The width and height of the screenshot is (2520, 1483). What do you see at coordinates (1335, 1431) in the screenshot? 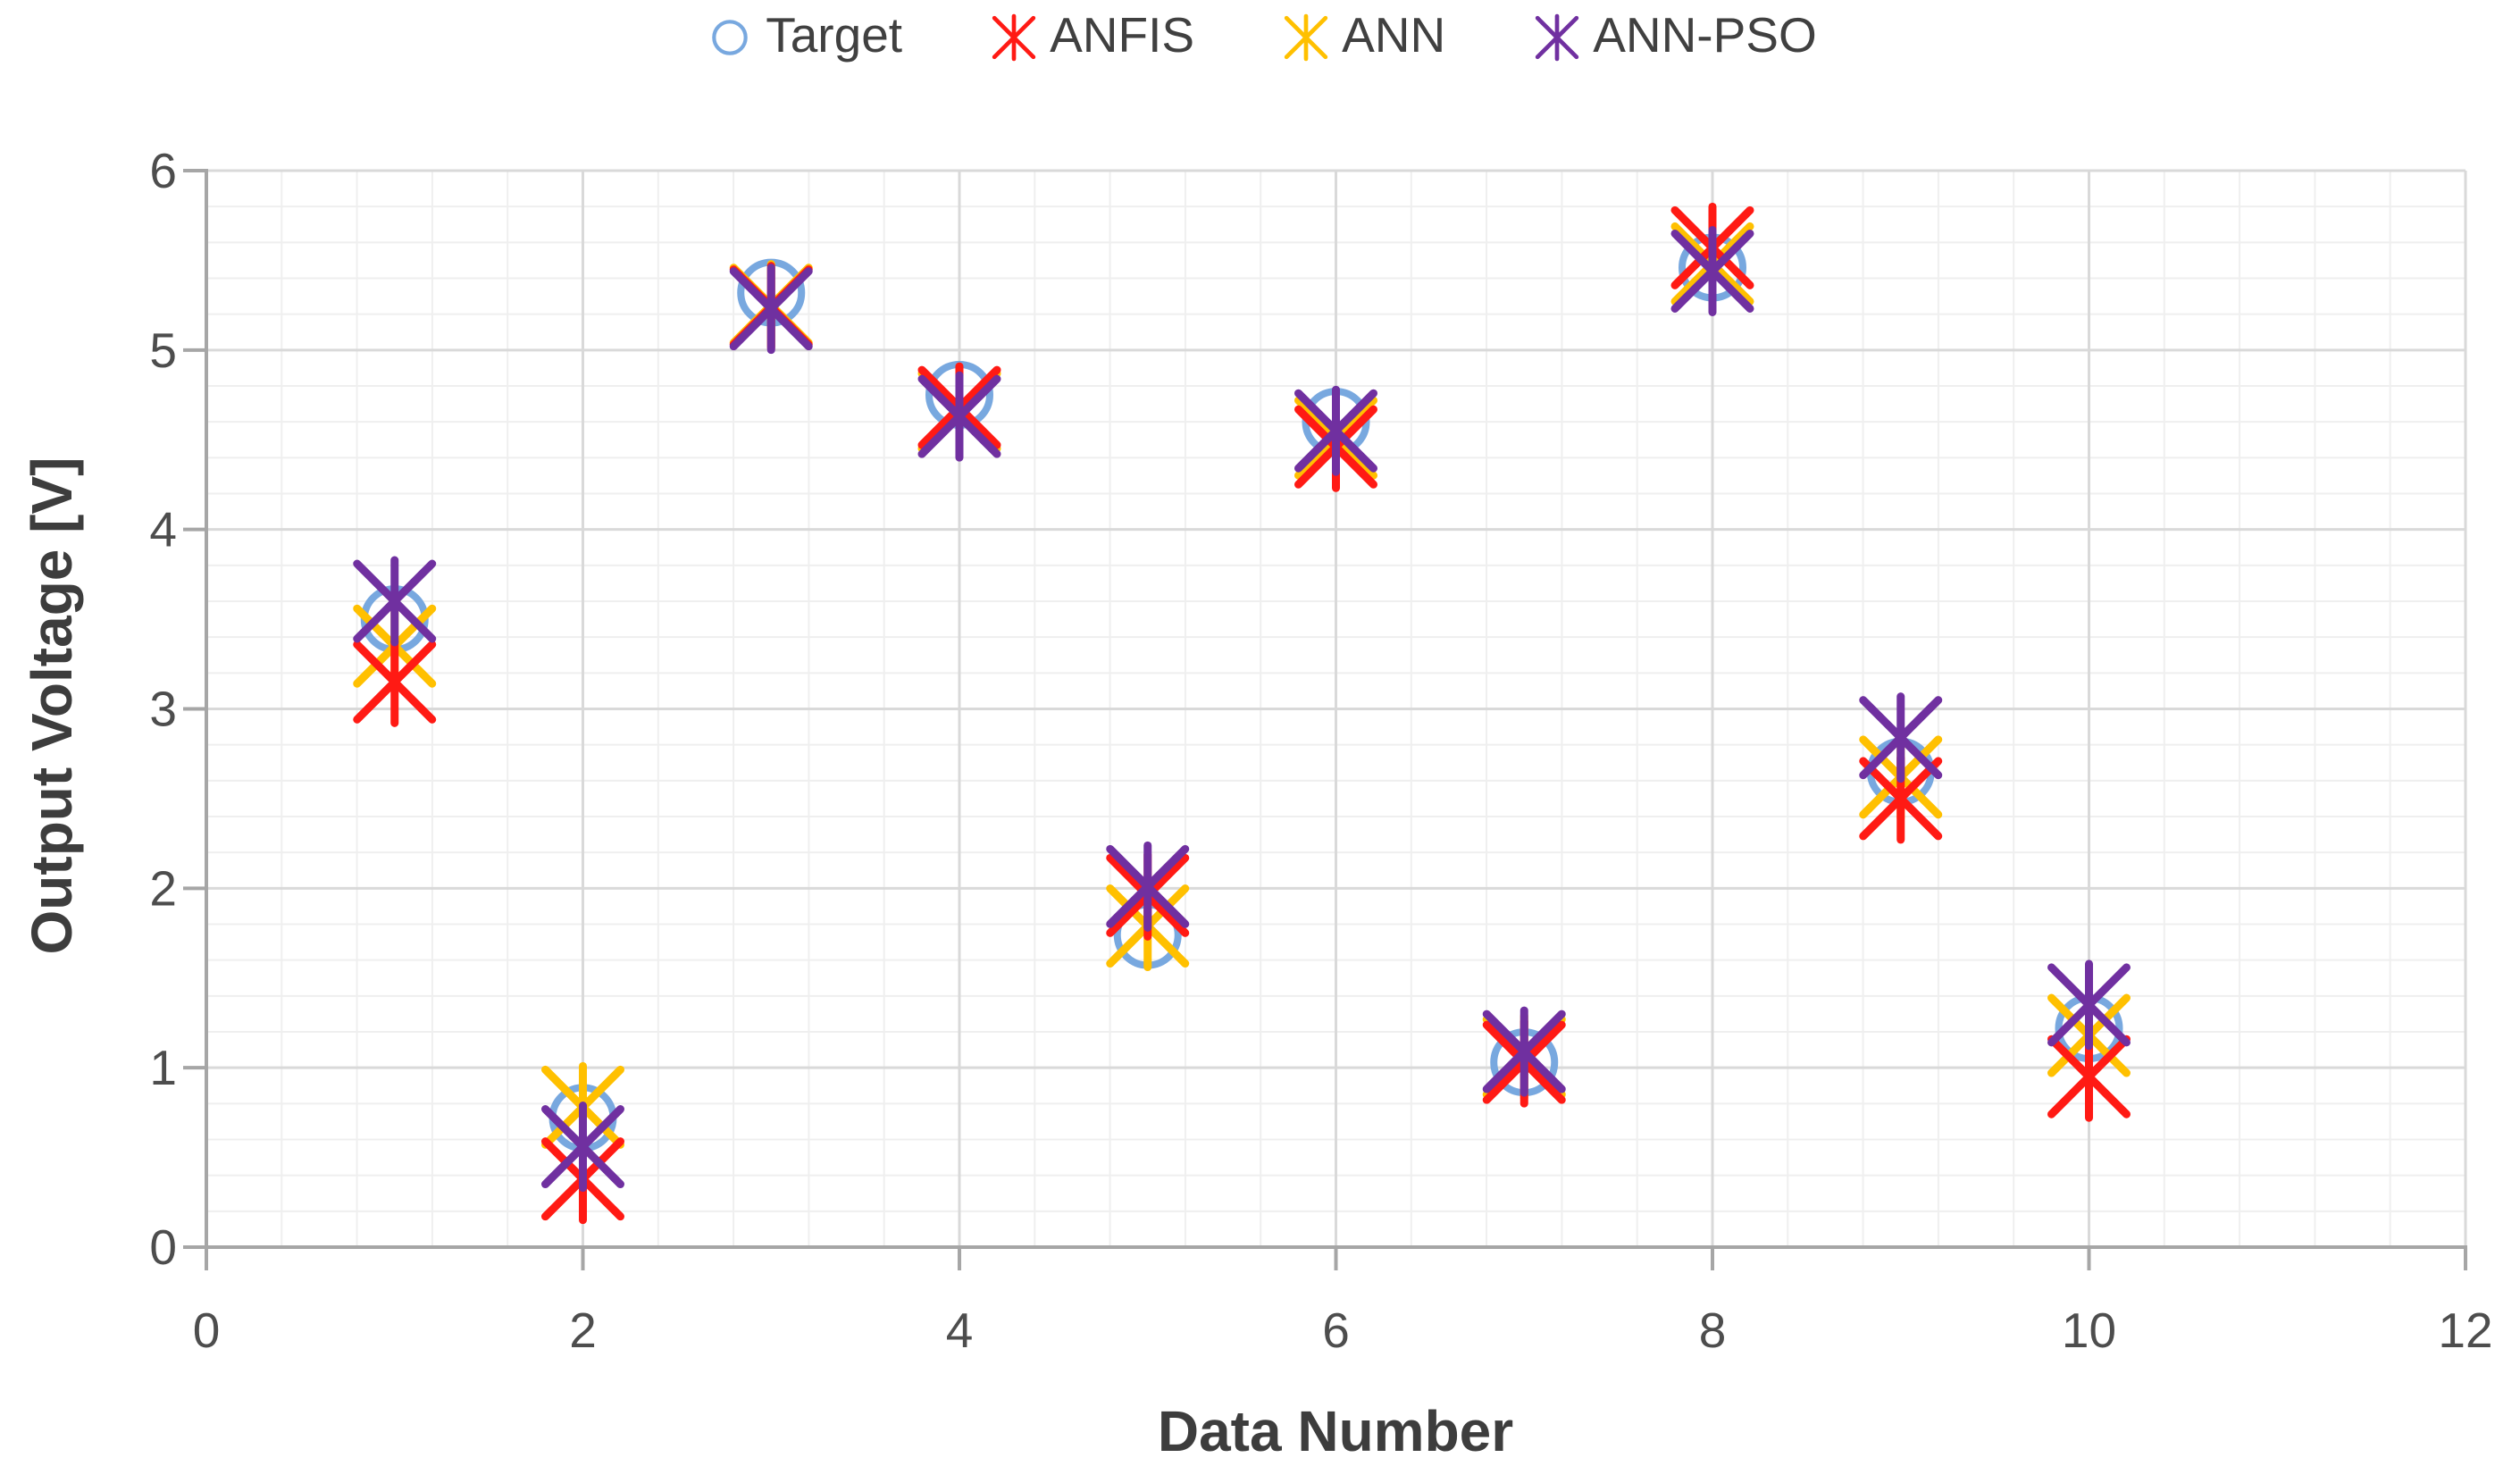
I see `x-axis-title: Data Number` at bounding box center [1335, 1431].